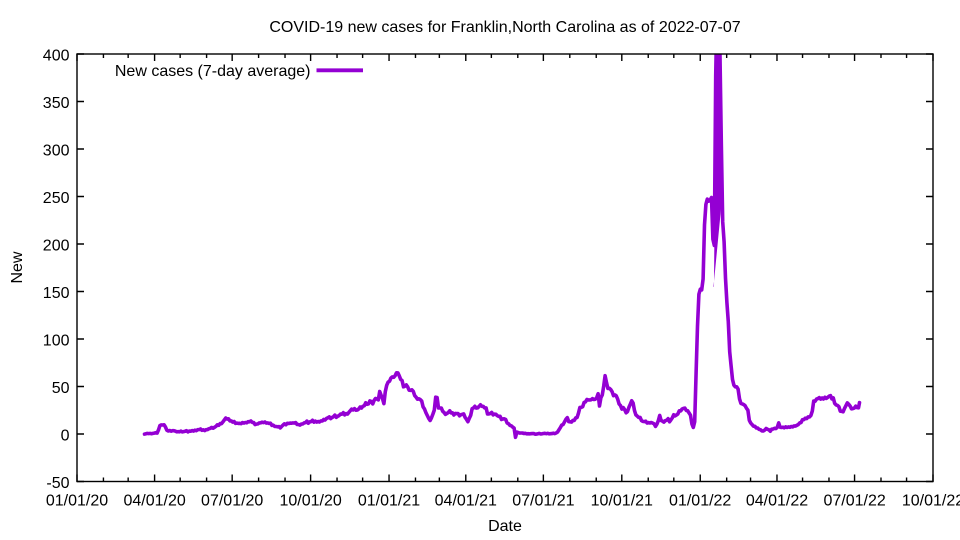 The height and width of the screenshot is (540, 960). What do you see at coordinates (56, 245) in the screenshot?
I see `svg-text: 200` at bounding box center [56, 245].